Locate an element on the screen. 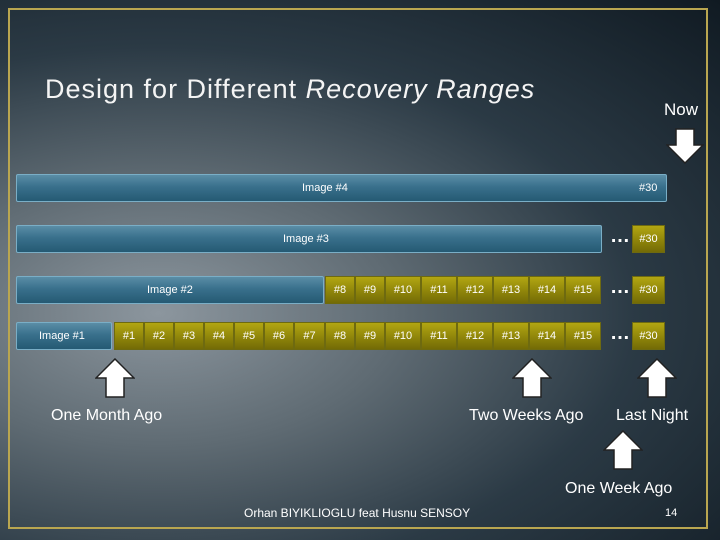 The image size is (720, 540). image-4-label: Image #4 is located at coordinates (325, 188).